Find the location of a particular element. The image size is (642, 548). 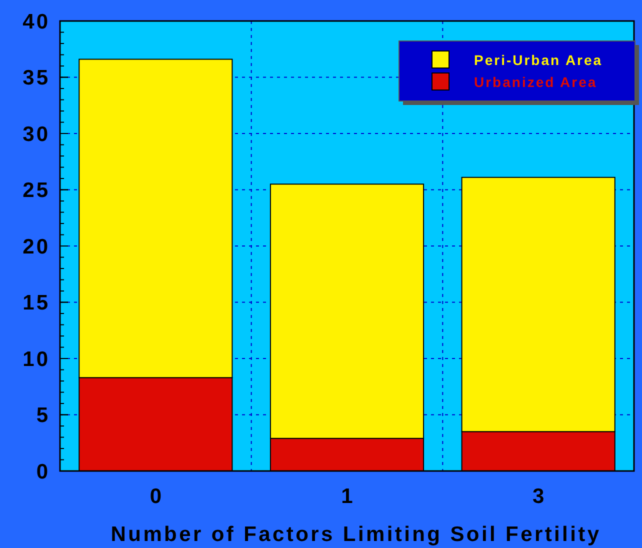

legend-label: Urbanized Area is located at coordinates (536, 82).